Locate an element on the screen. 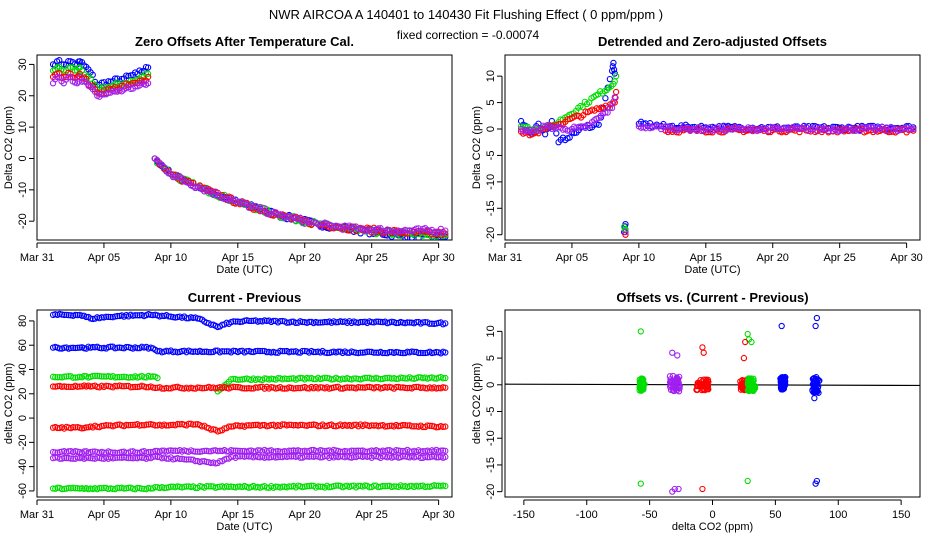 This screenshot has width=936, height=540. y-tick-label: 10 is located at coordinates (491, 331).